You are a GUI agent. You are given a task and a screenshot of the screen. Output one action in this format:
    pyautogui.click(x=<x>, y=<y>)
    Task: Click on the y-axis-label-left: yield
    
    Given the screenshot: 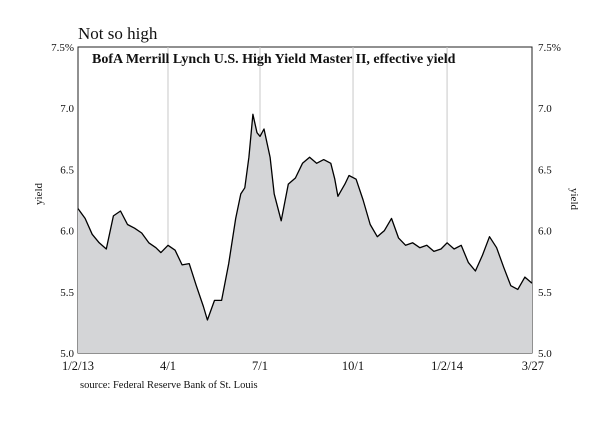 What is the action you would take?
    pyautogui.click(x=39, y=194)
    